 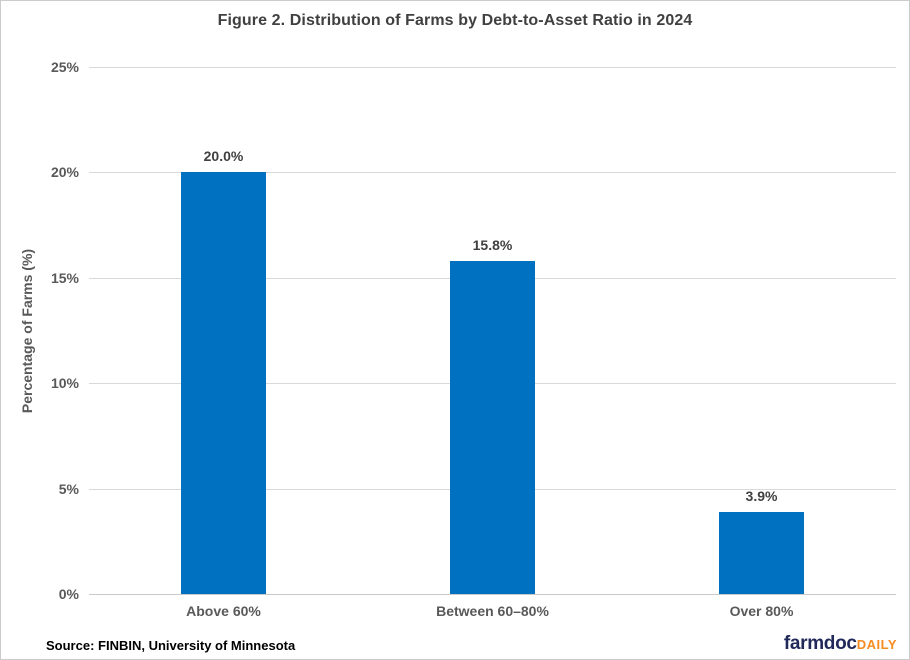 I want to click on x-axis-line, so click(x=492, y=594).